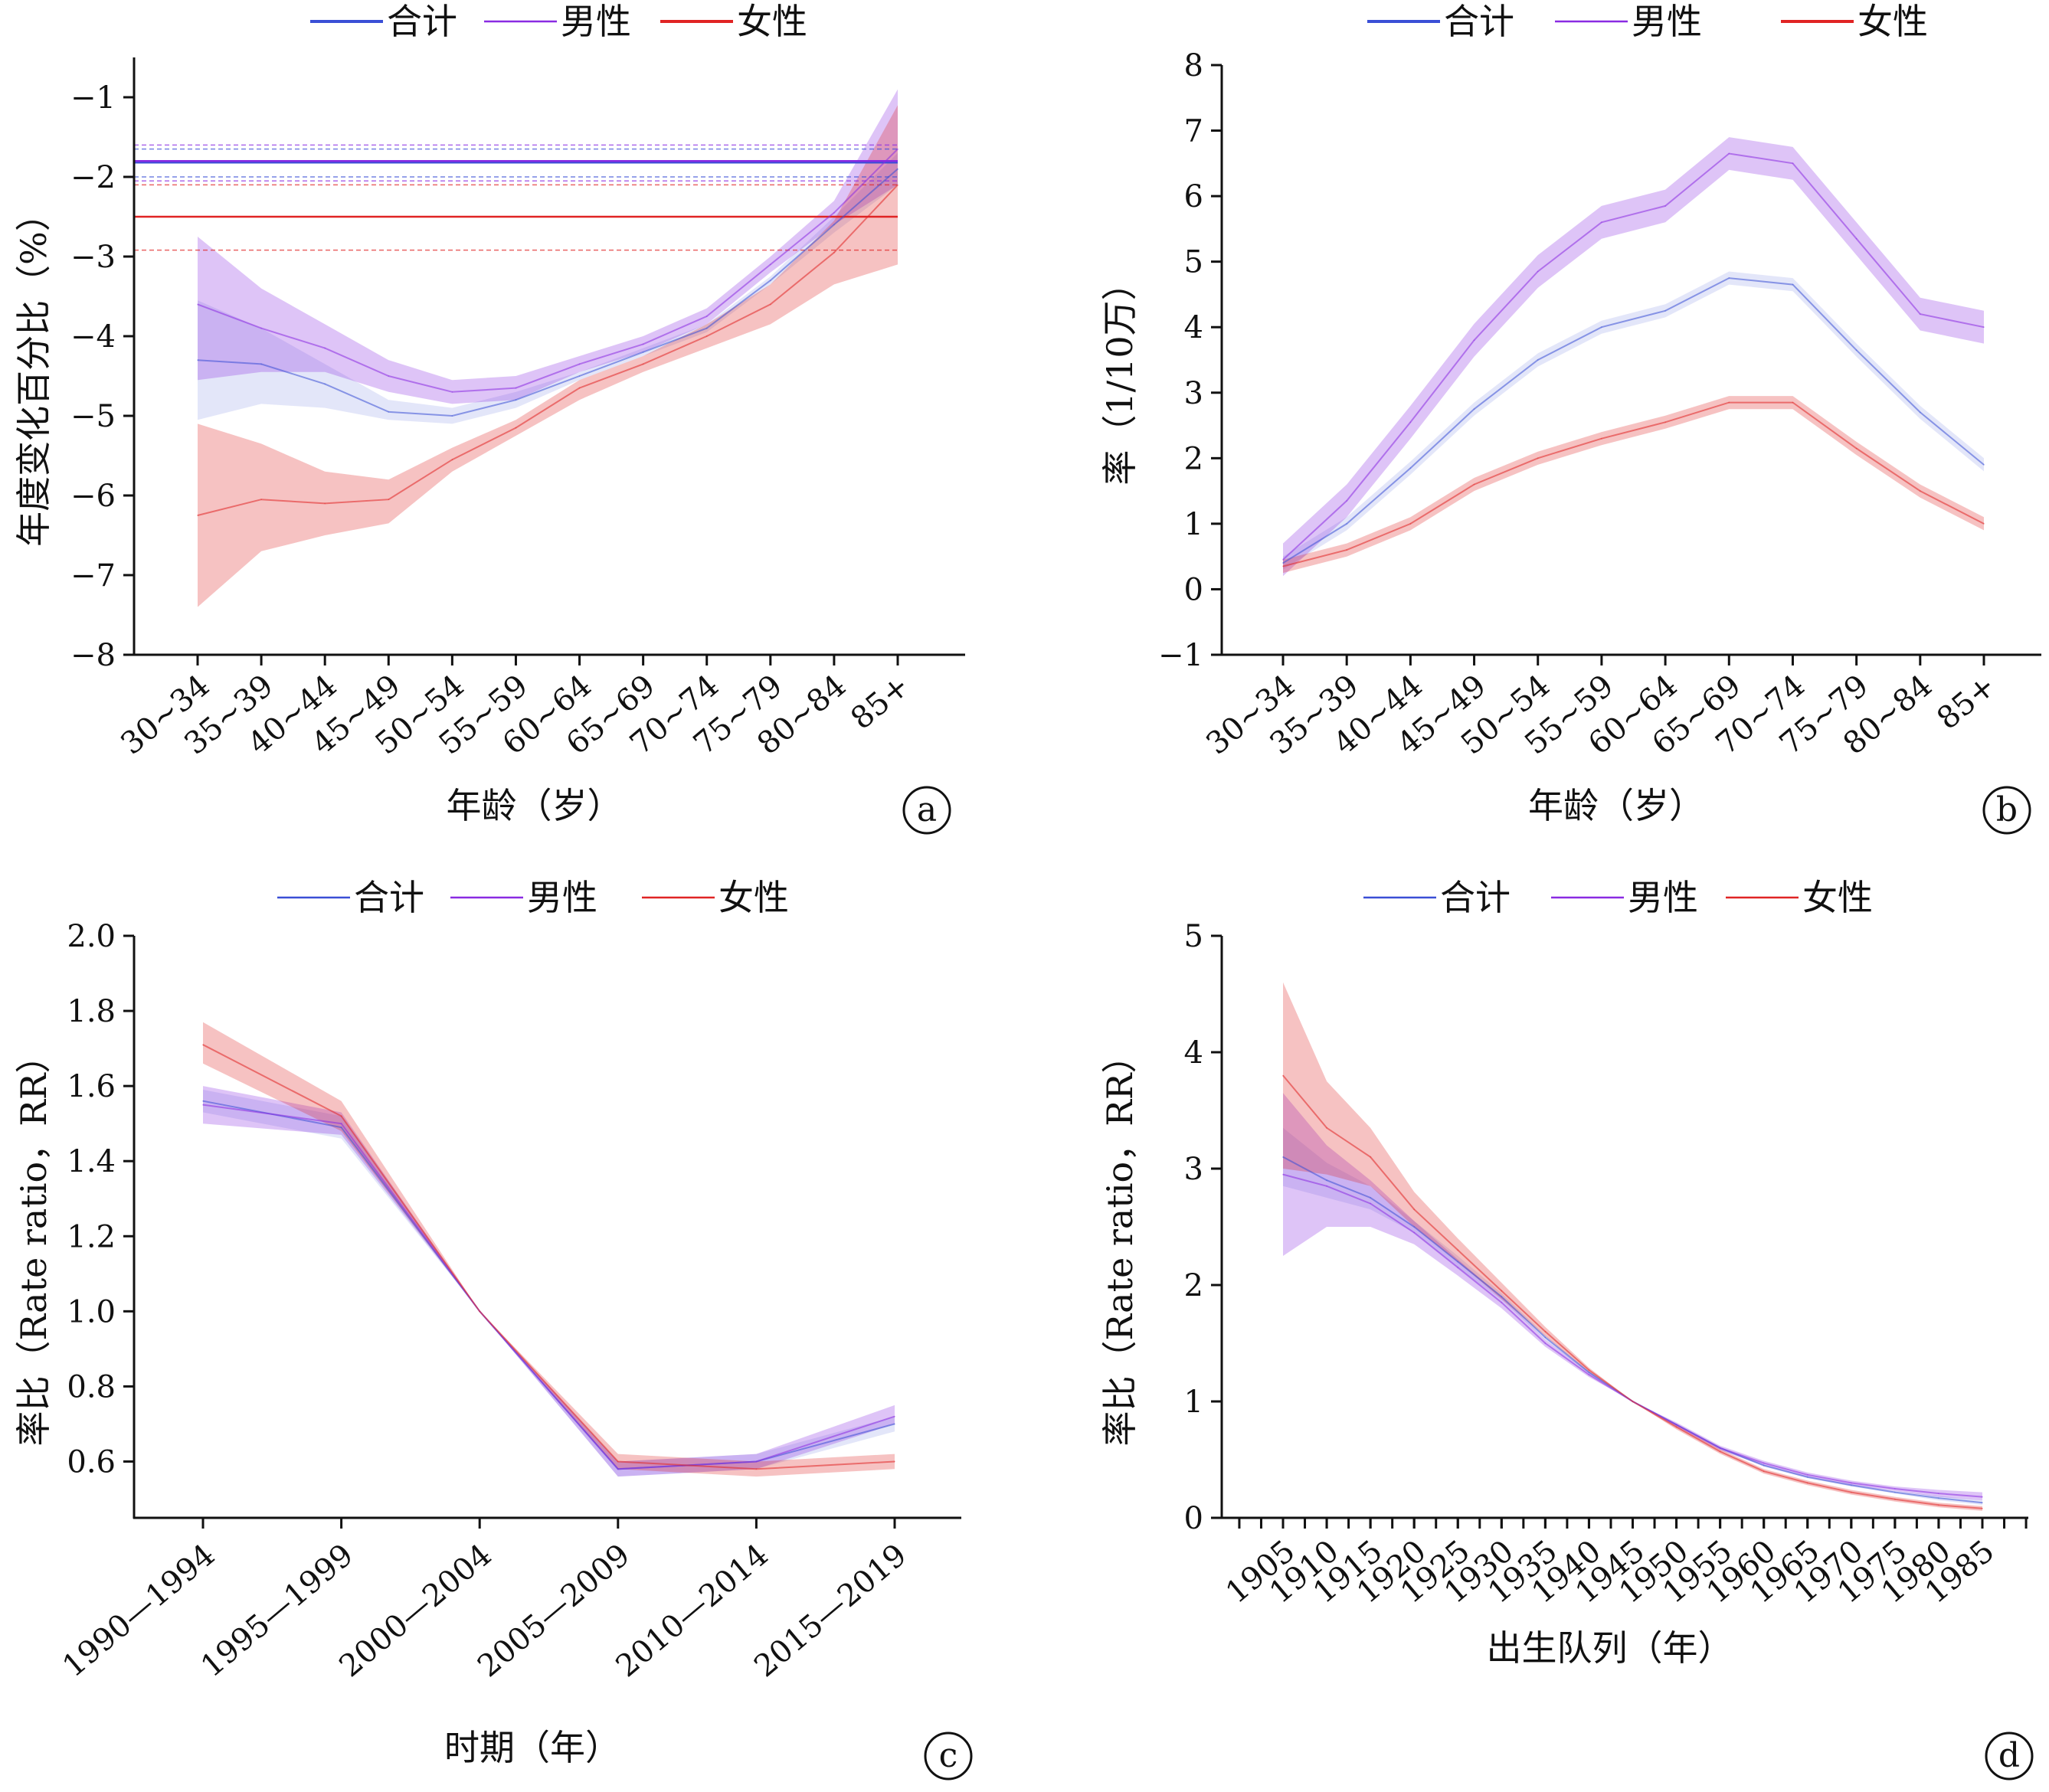 This screenshot has height=1792, width=2049. I want to click on x-axis-title: 时期（年）, so click(532, 1747).